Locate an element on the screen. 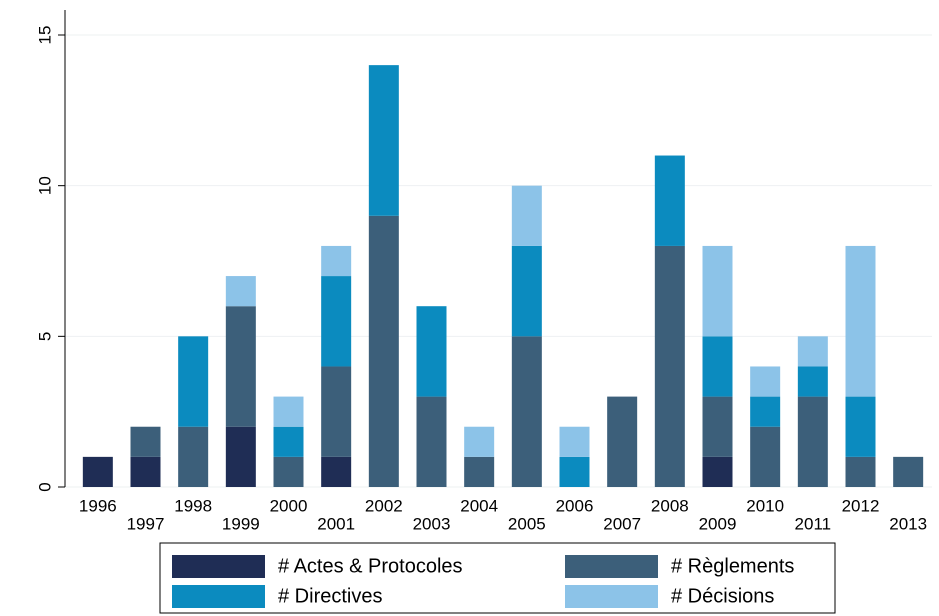 This screenshot has height=616, width=939. legend-label: # Actes & Protocoles is located at coordinates (370, 566).